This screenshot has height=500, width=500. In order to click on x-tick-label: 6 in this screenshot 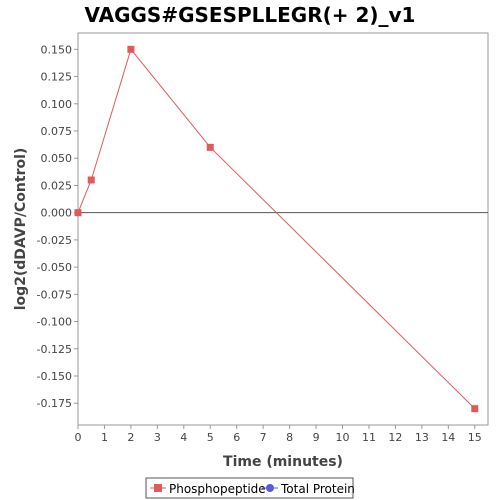, I will do `click(236, 437)`.